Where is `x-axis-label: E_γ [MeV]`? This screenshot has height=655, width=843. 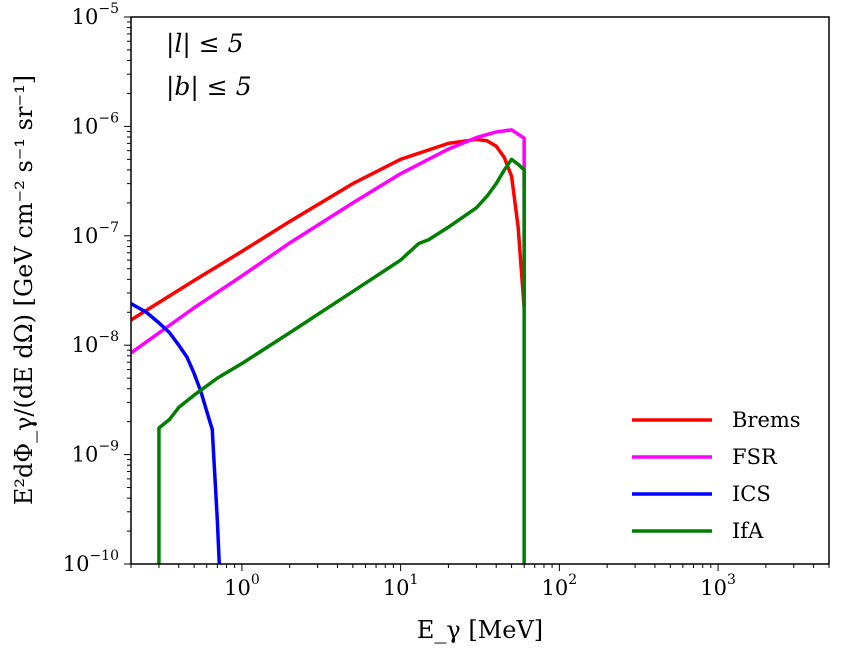
x-axis-label: E_γ [MeV] is located at coordinates (480, 630).